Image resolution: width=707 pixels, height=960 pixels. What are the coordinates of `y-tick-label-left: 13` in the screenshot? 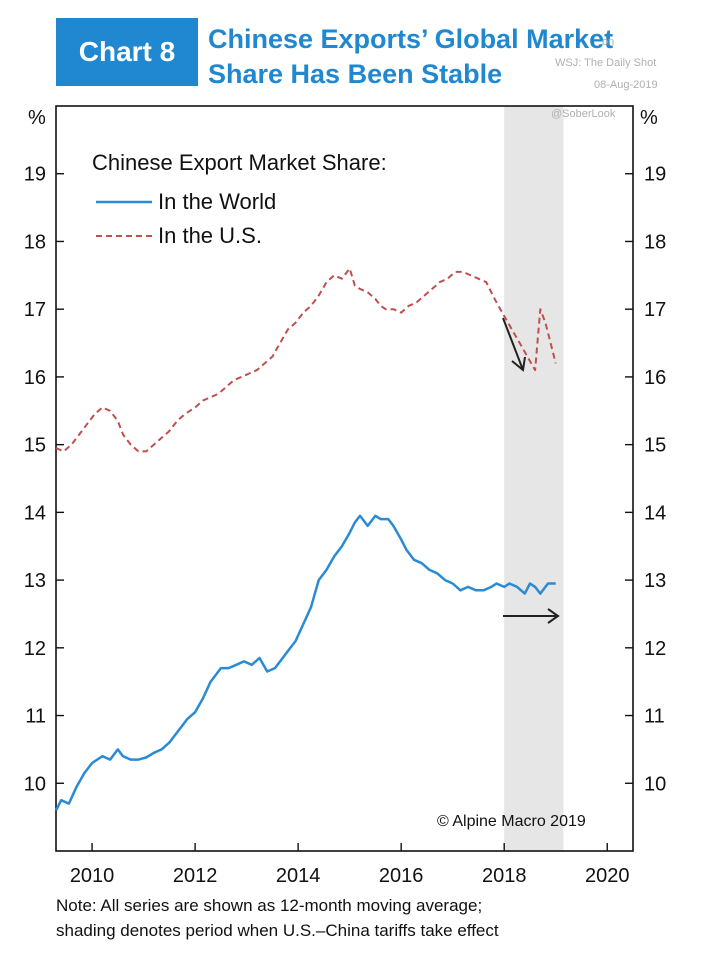 It's located at (35, 581).